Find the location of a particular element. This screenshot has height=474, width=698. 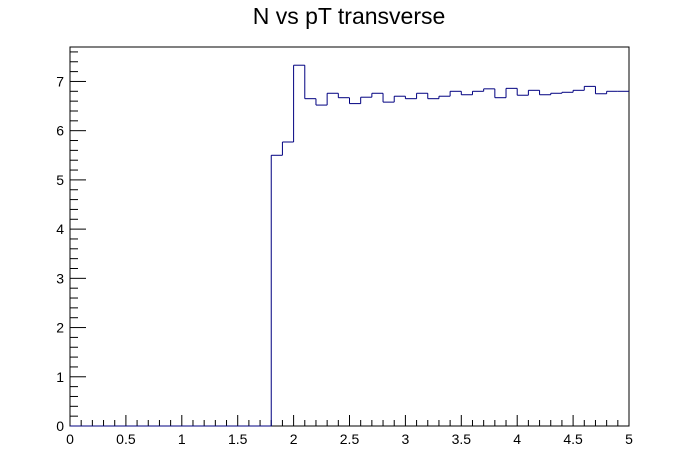

x-axis-labels: 0 0.5 1 1.5 2 2.5 3 3.5 4 4.5 5 is located at coordinates (349, 439).